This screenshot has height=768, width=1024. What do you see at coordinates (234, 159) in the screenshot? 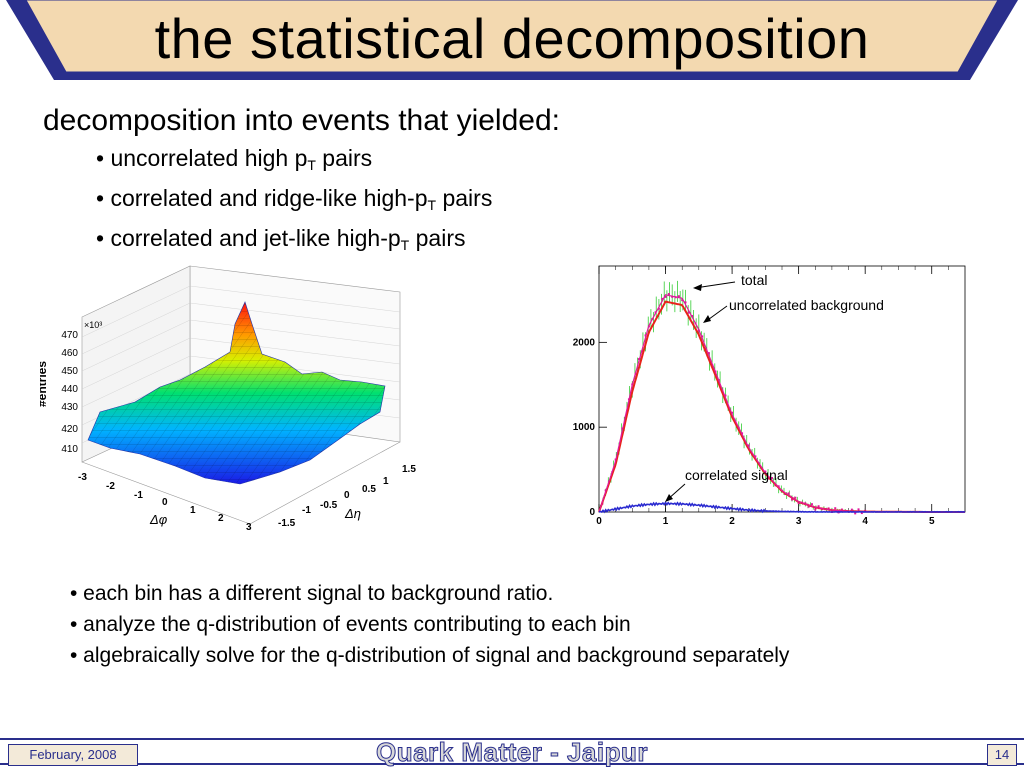
I see `bullet-uncorrelated: • uncorrelated high pT pairs` at bounding box center [234, 159].